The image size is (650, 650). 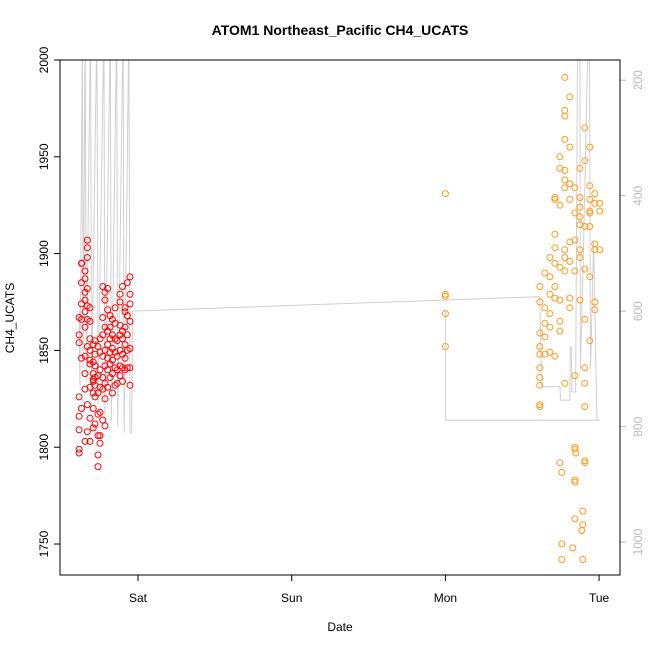 What do you see at coordinates (638, 426) in the screenshot?
I see `y2-tick-label: 800` at bounding box center [638, 426].